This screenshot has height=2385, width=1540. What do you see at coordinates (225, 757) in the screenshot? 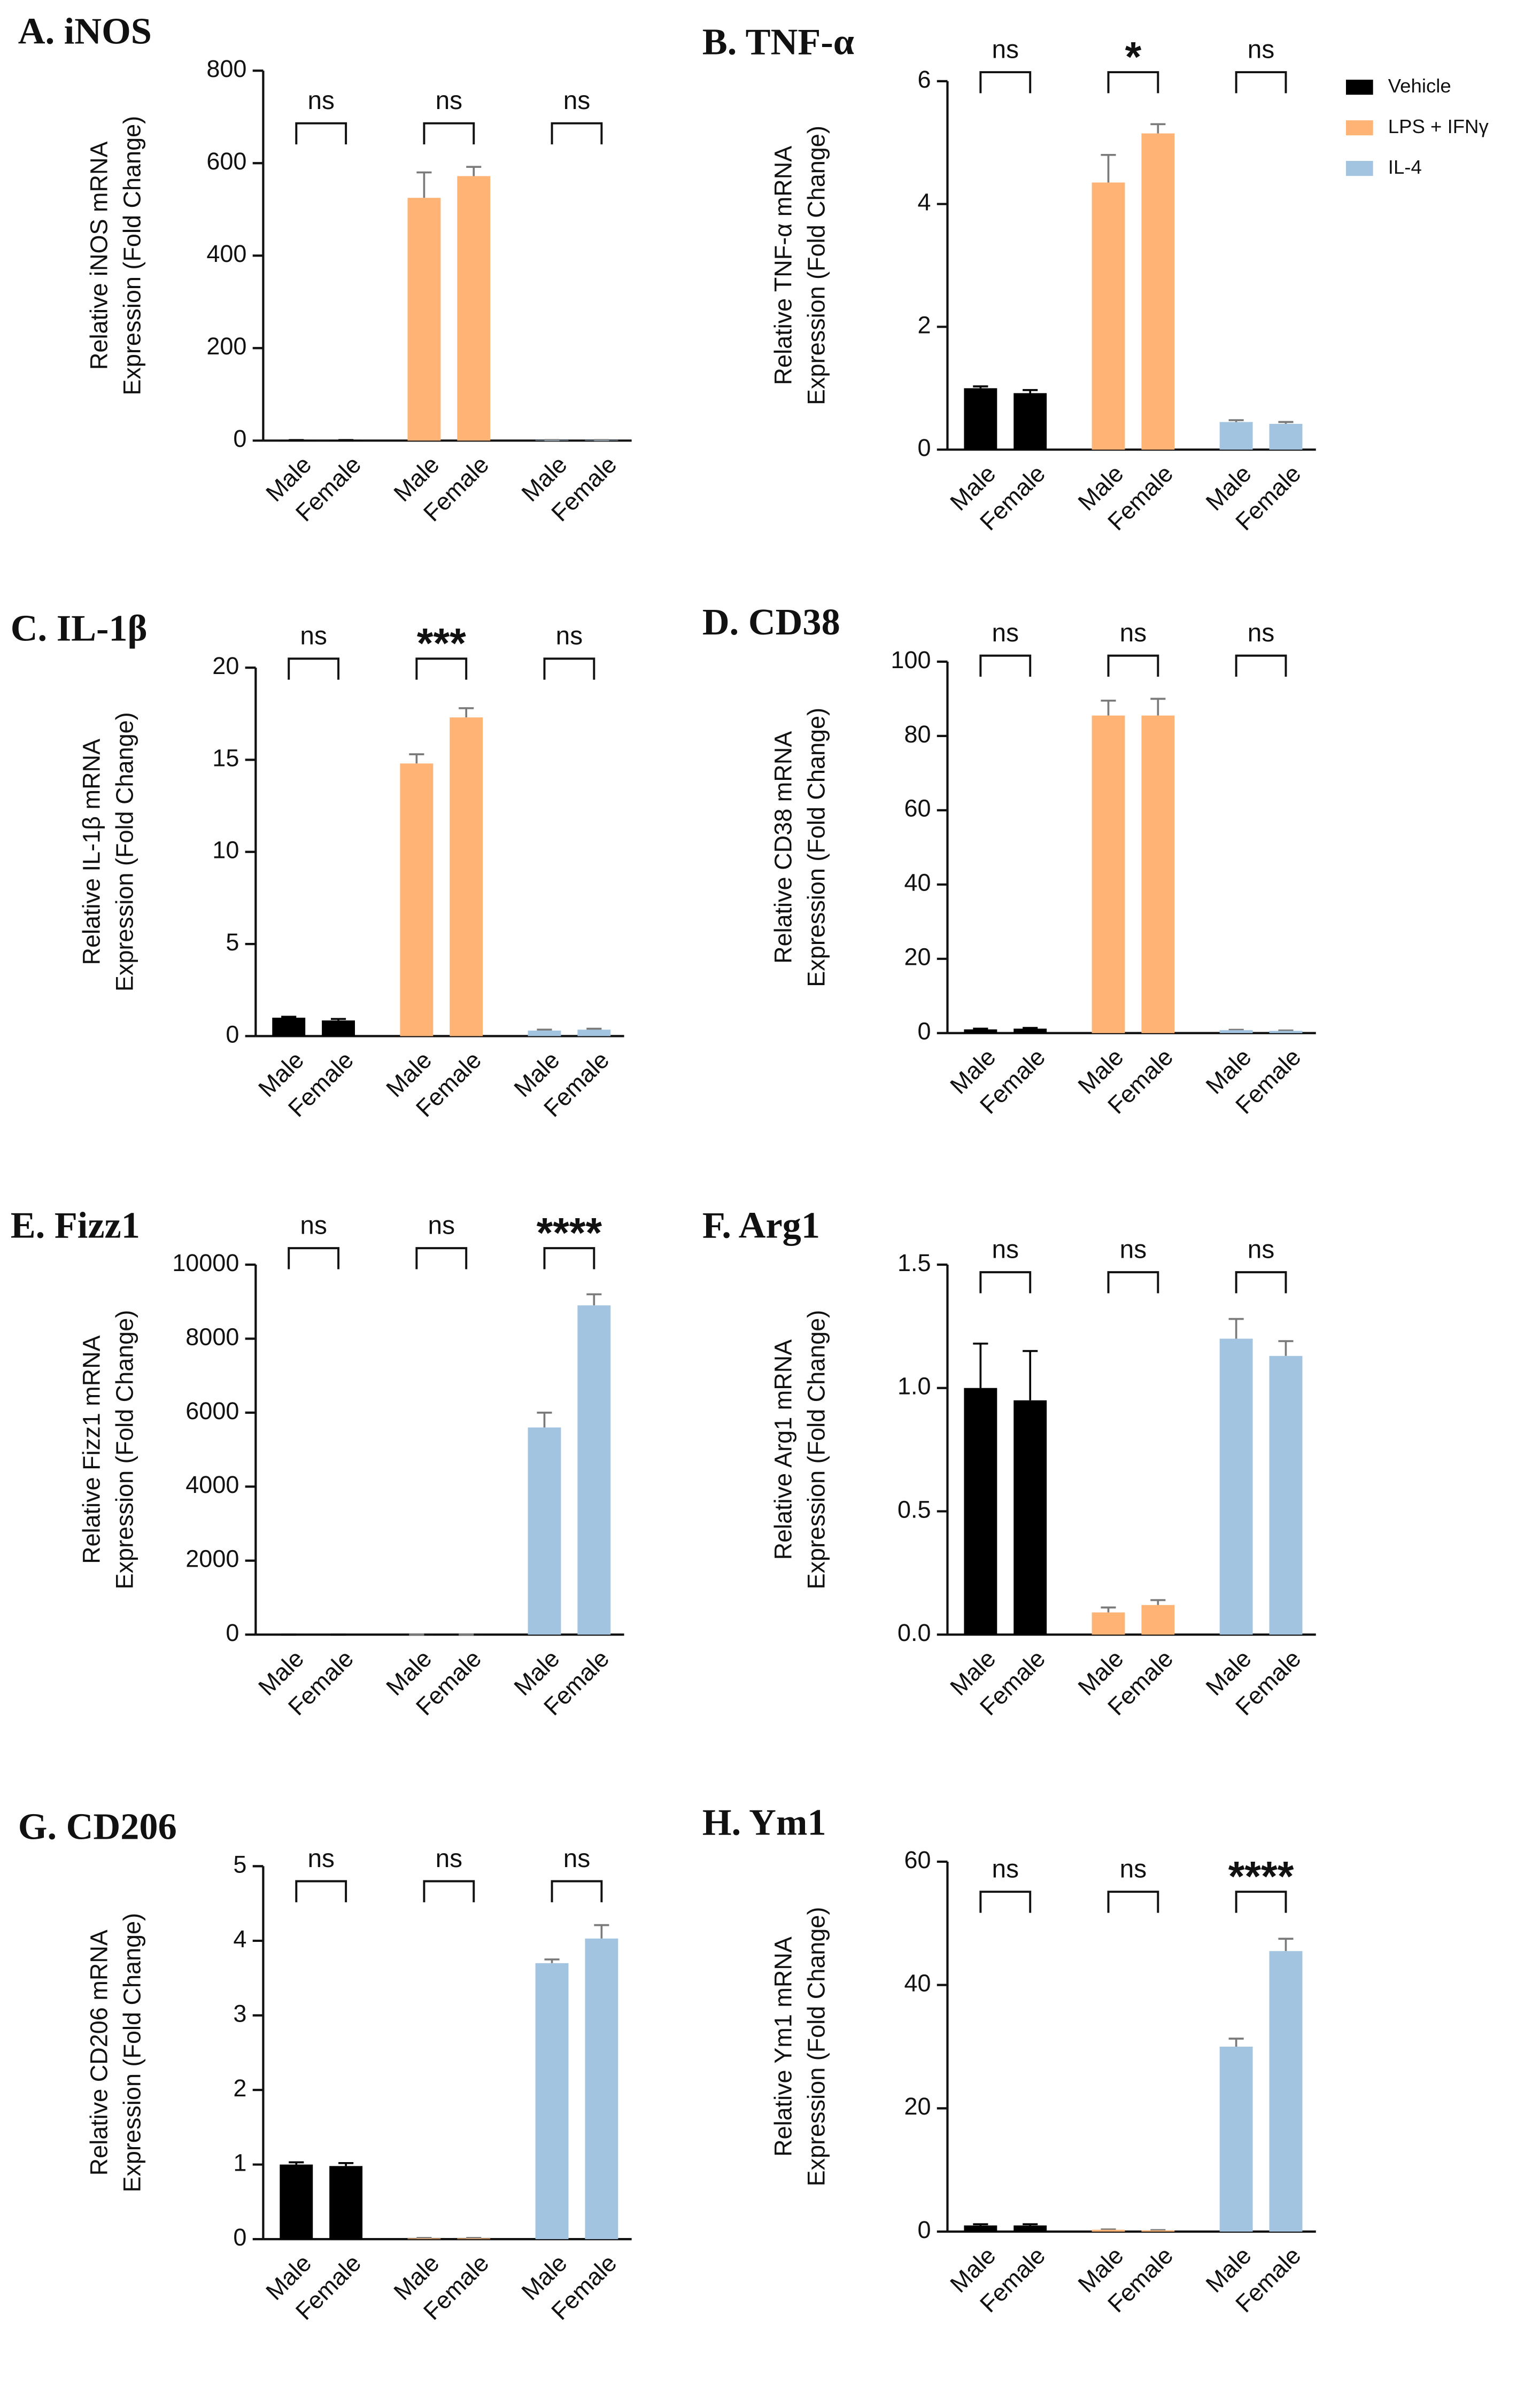
I see `y-tick-label: 15` at bounding box center [225, 757].